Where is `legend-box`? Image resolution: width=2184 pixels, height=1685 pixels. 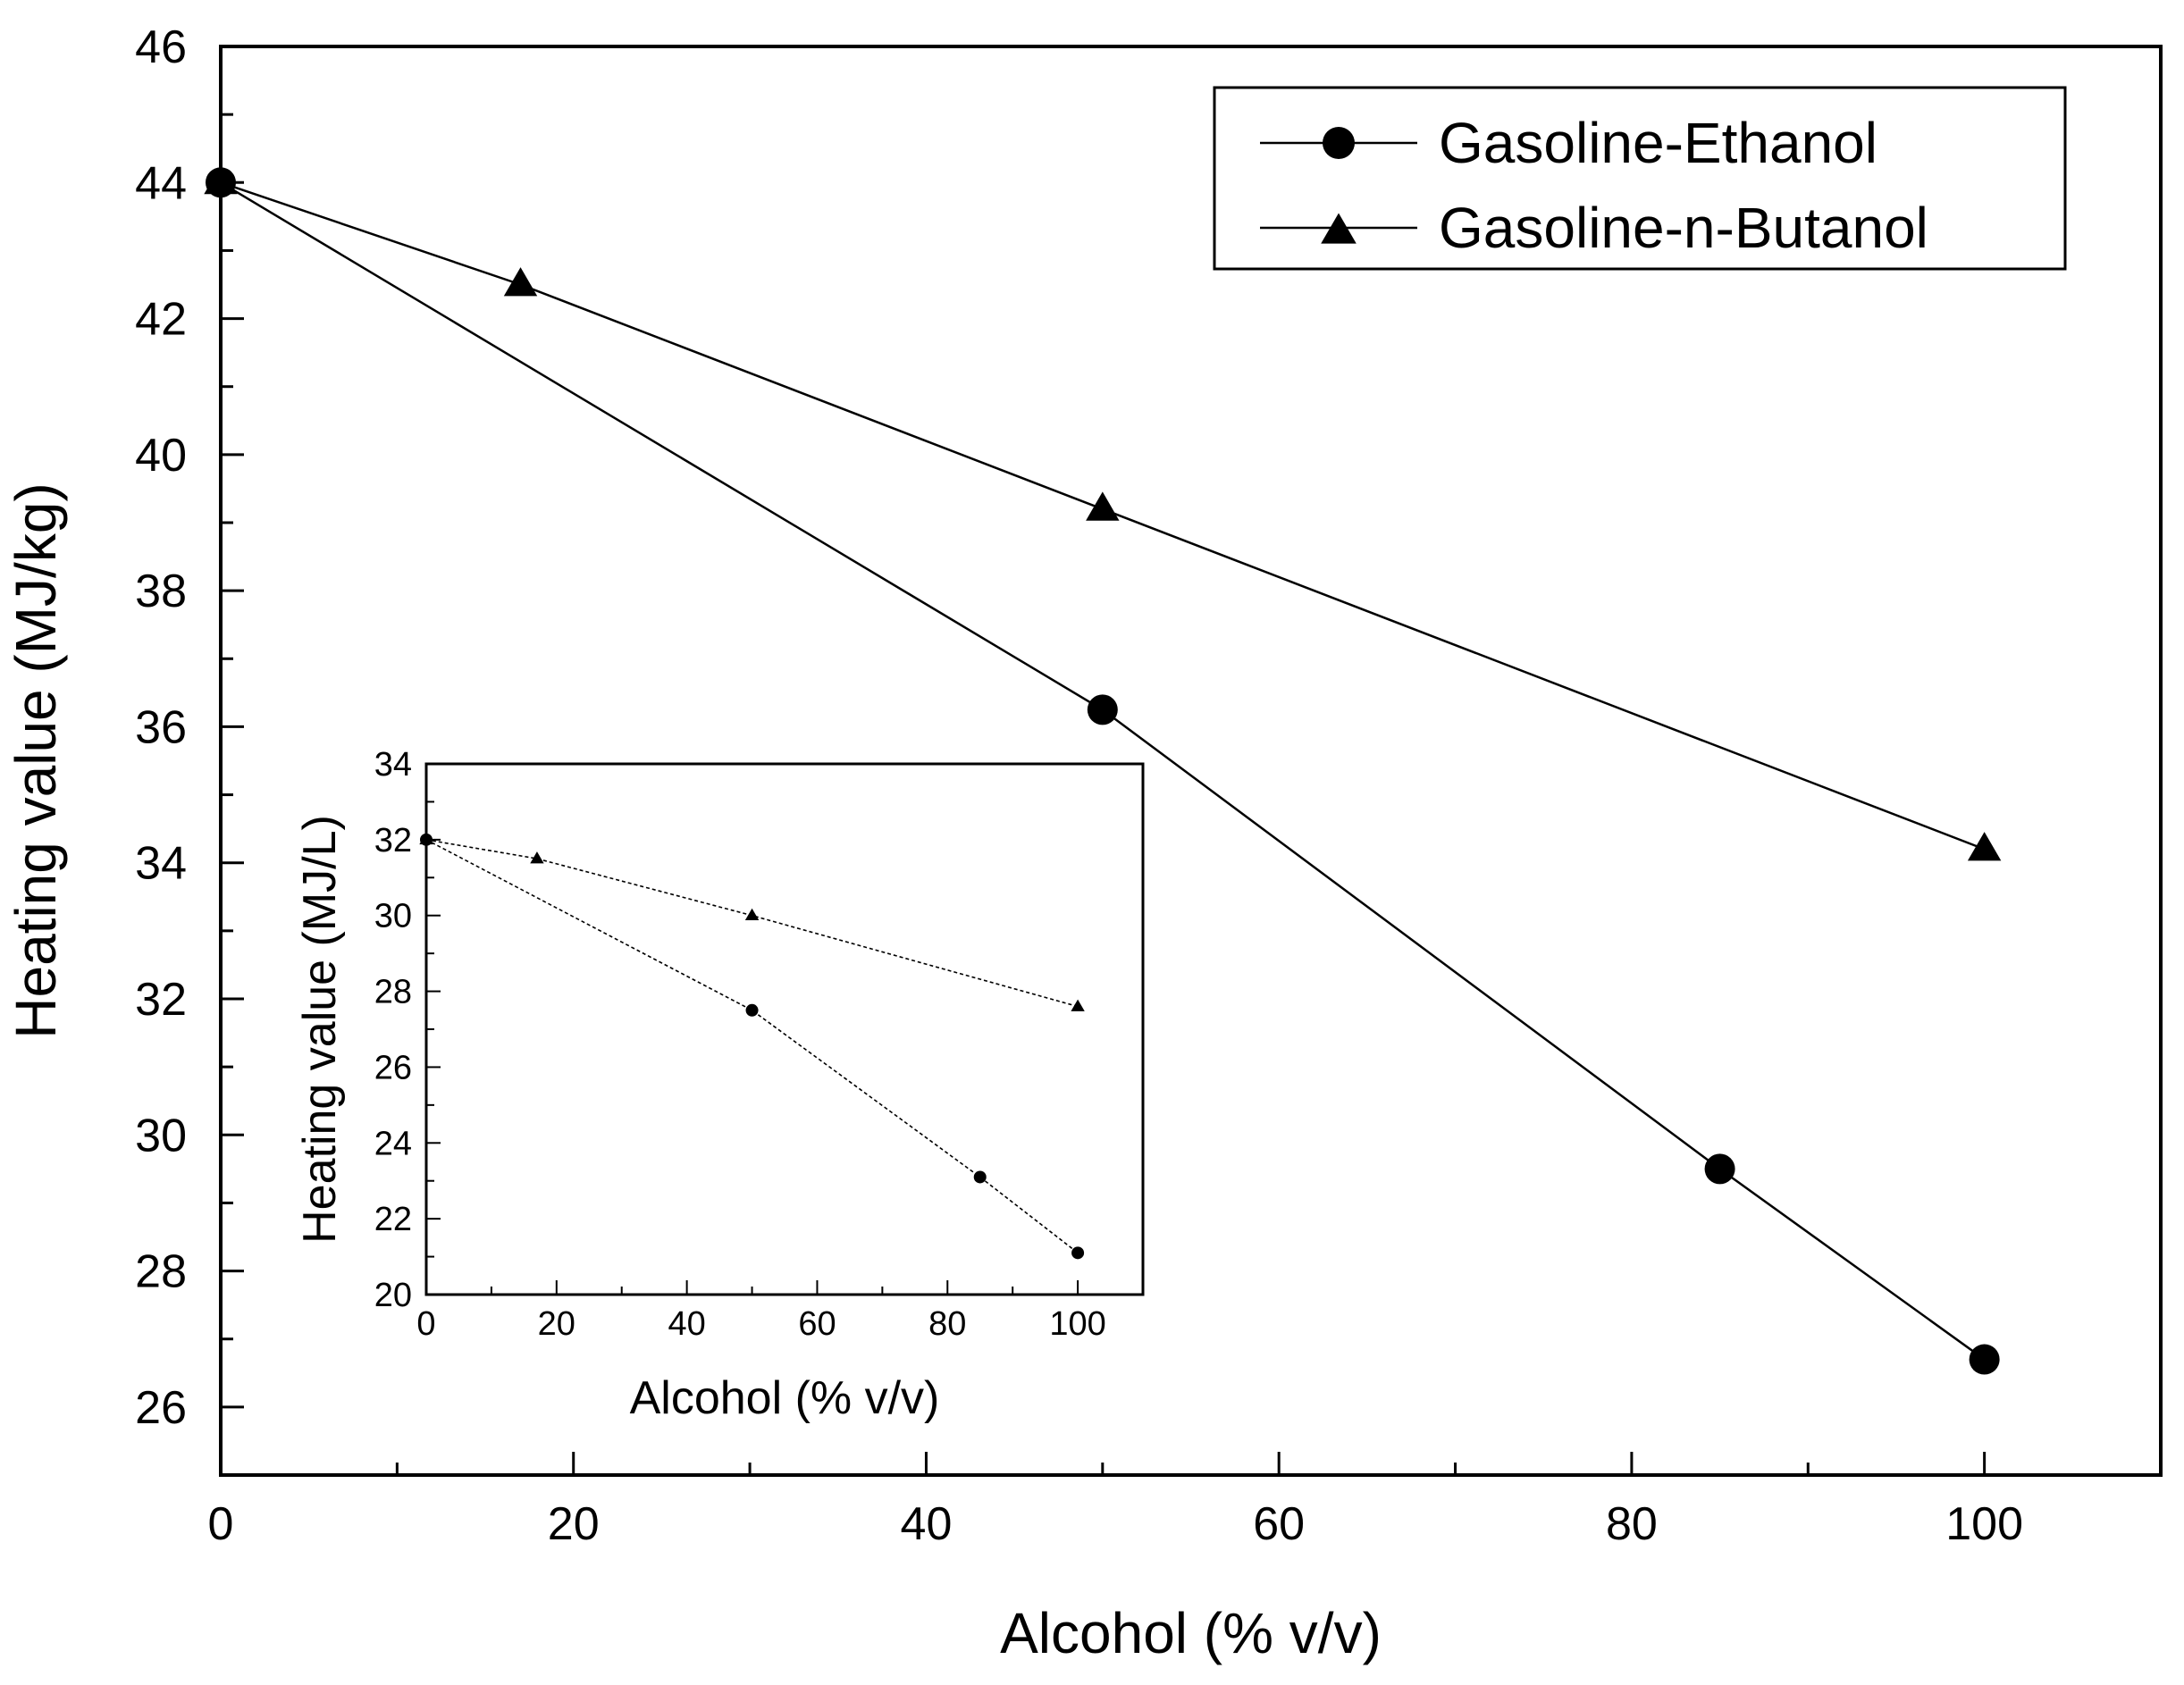
legend-box is located at coordinates (1640, 178).